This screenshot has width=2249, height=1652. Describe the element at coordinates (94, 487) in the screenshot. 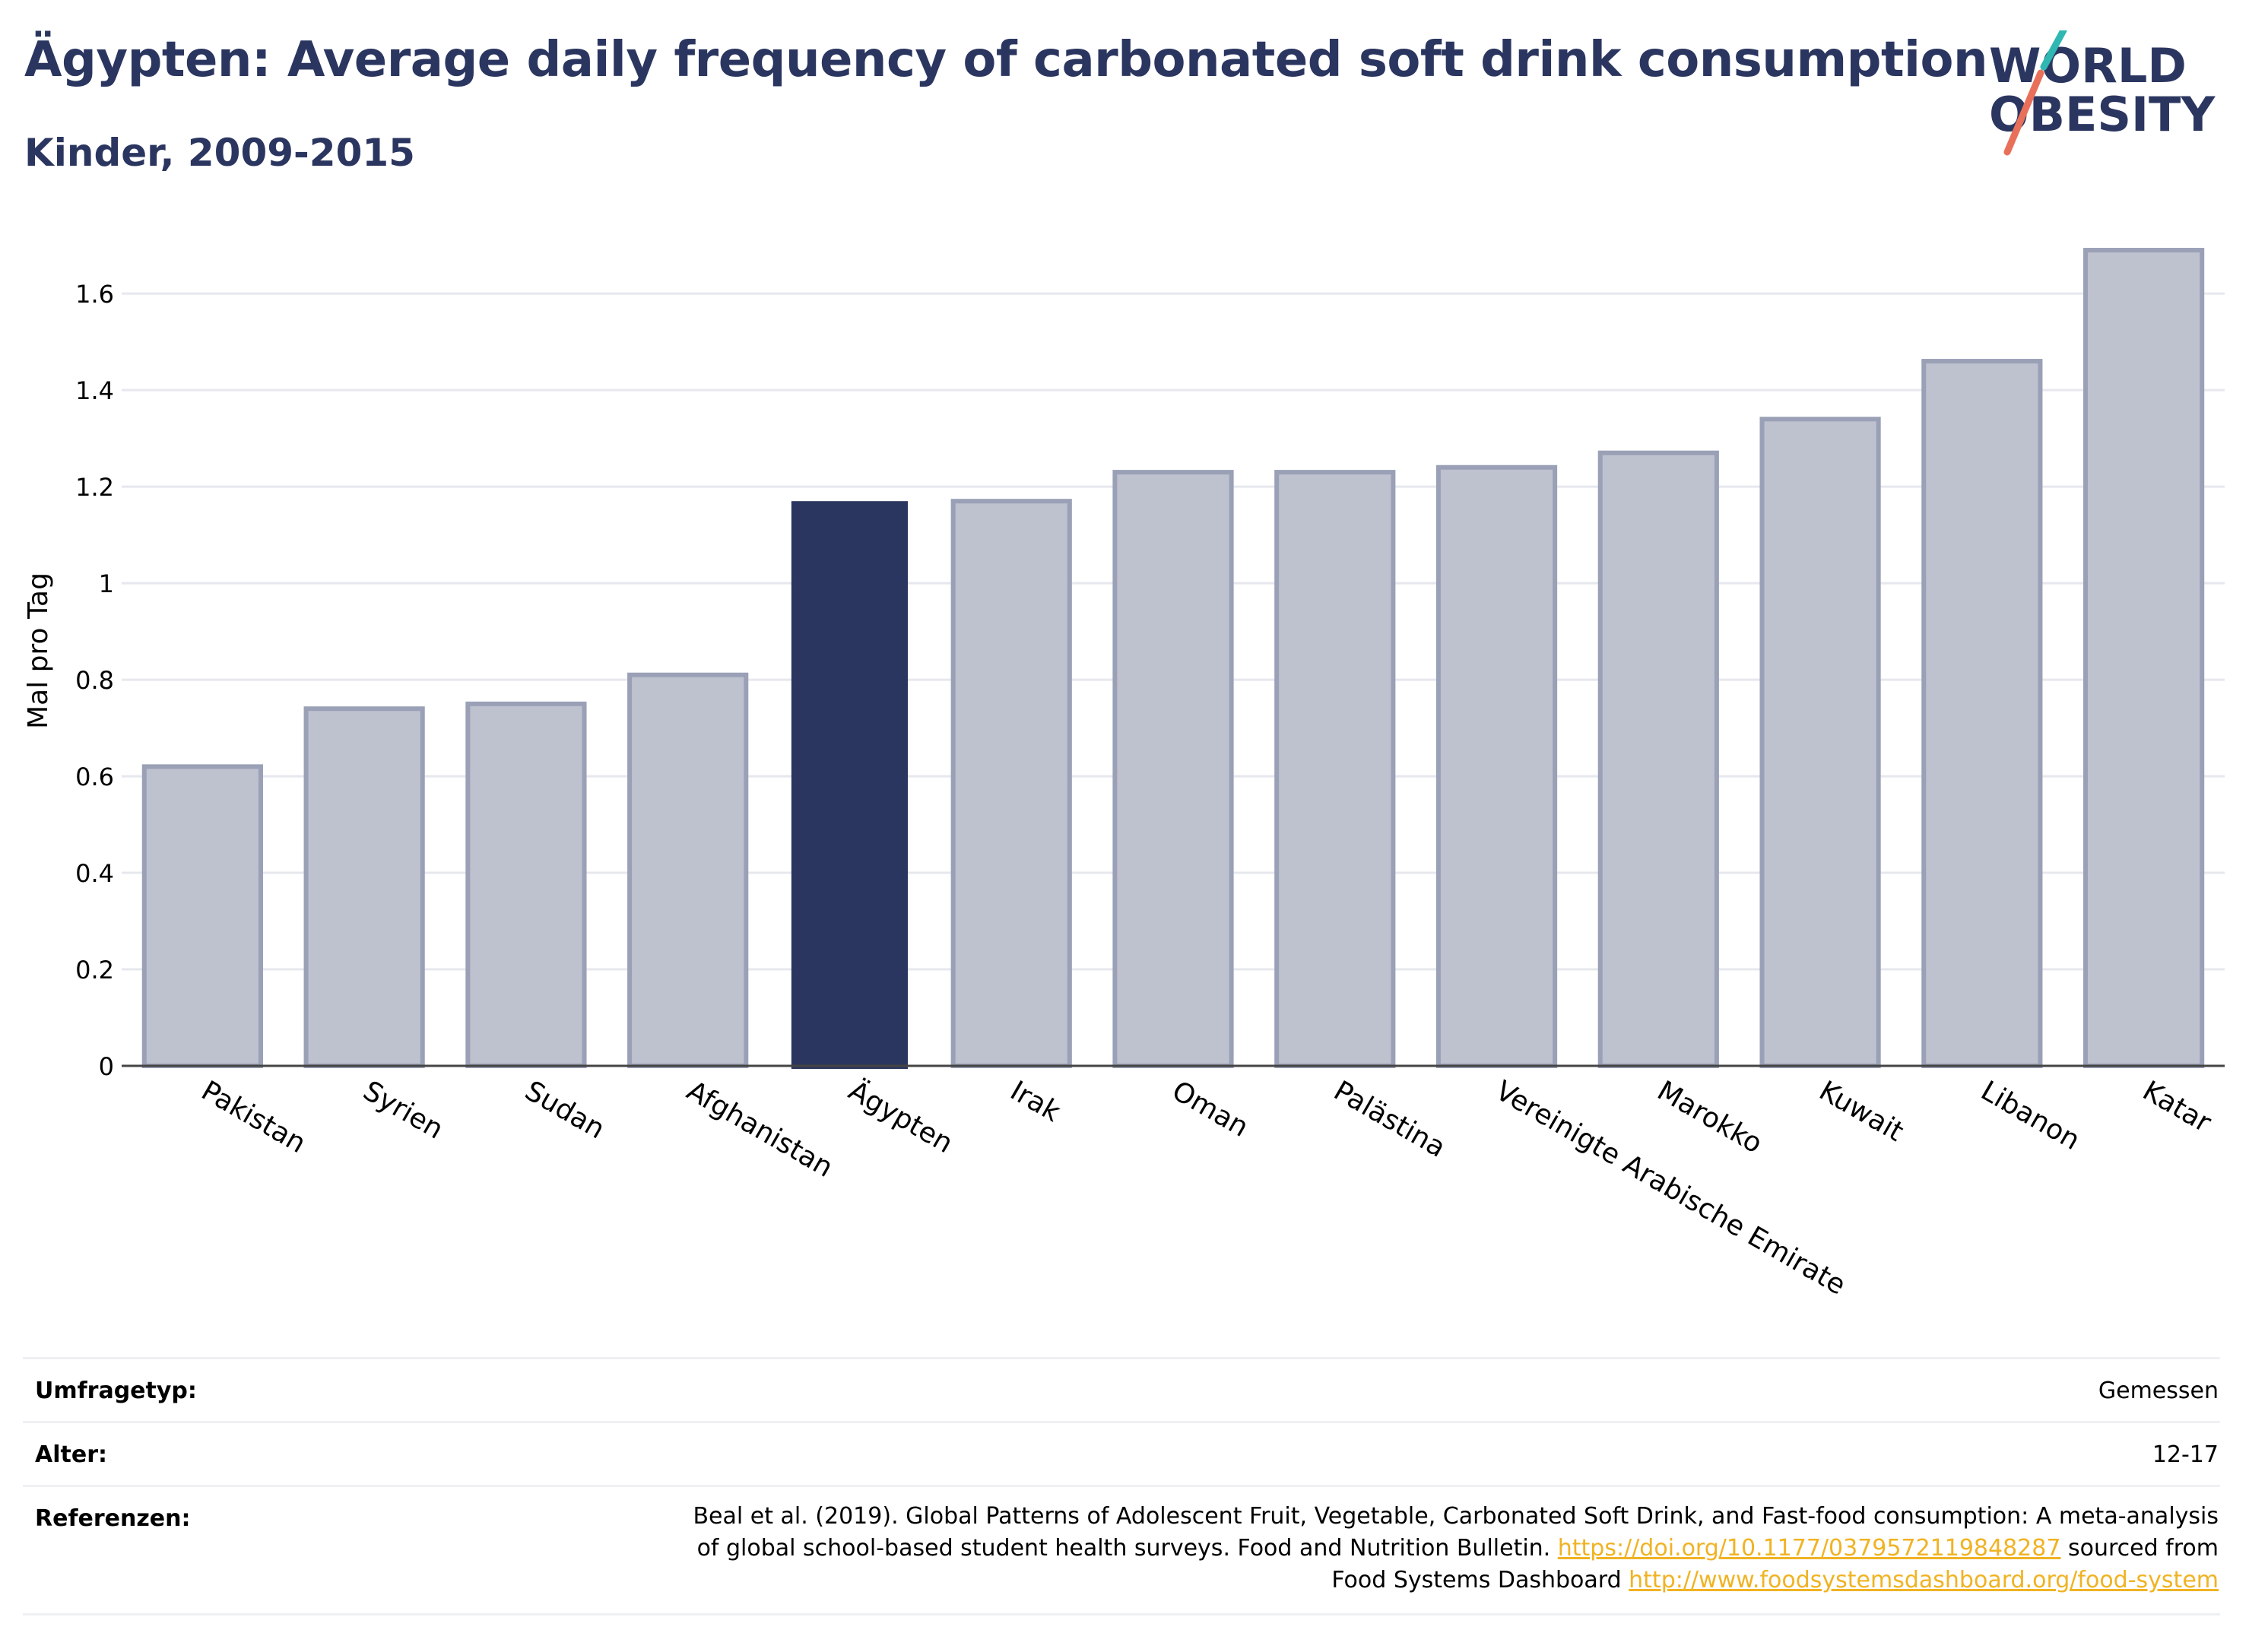

I see `y-tick-label: 1.2` at that location.